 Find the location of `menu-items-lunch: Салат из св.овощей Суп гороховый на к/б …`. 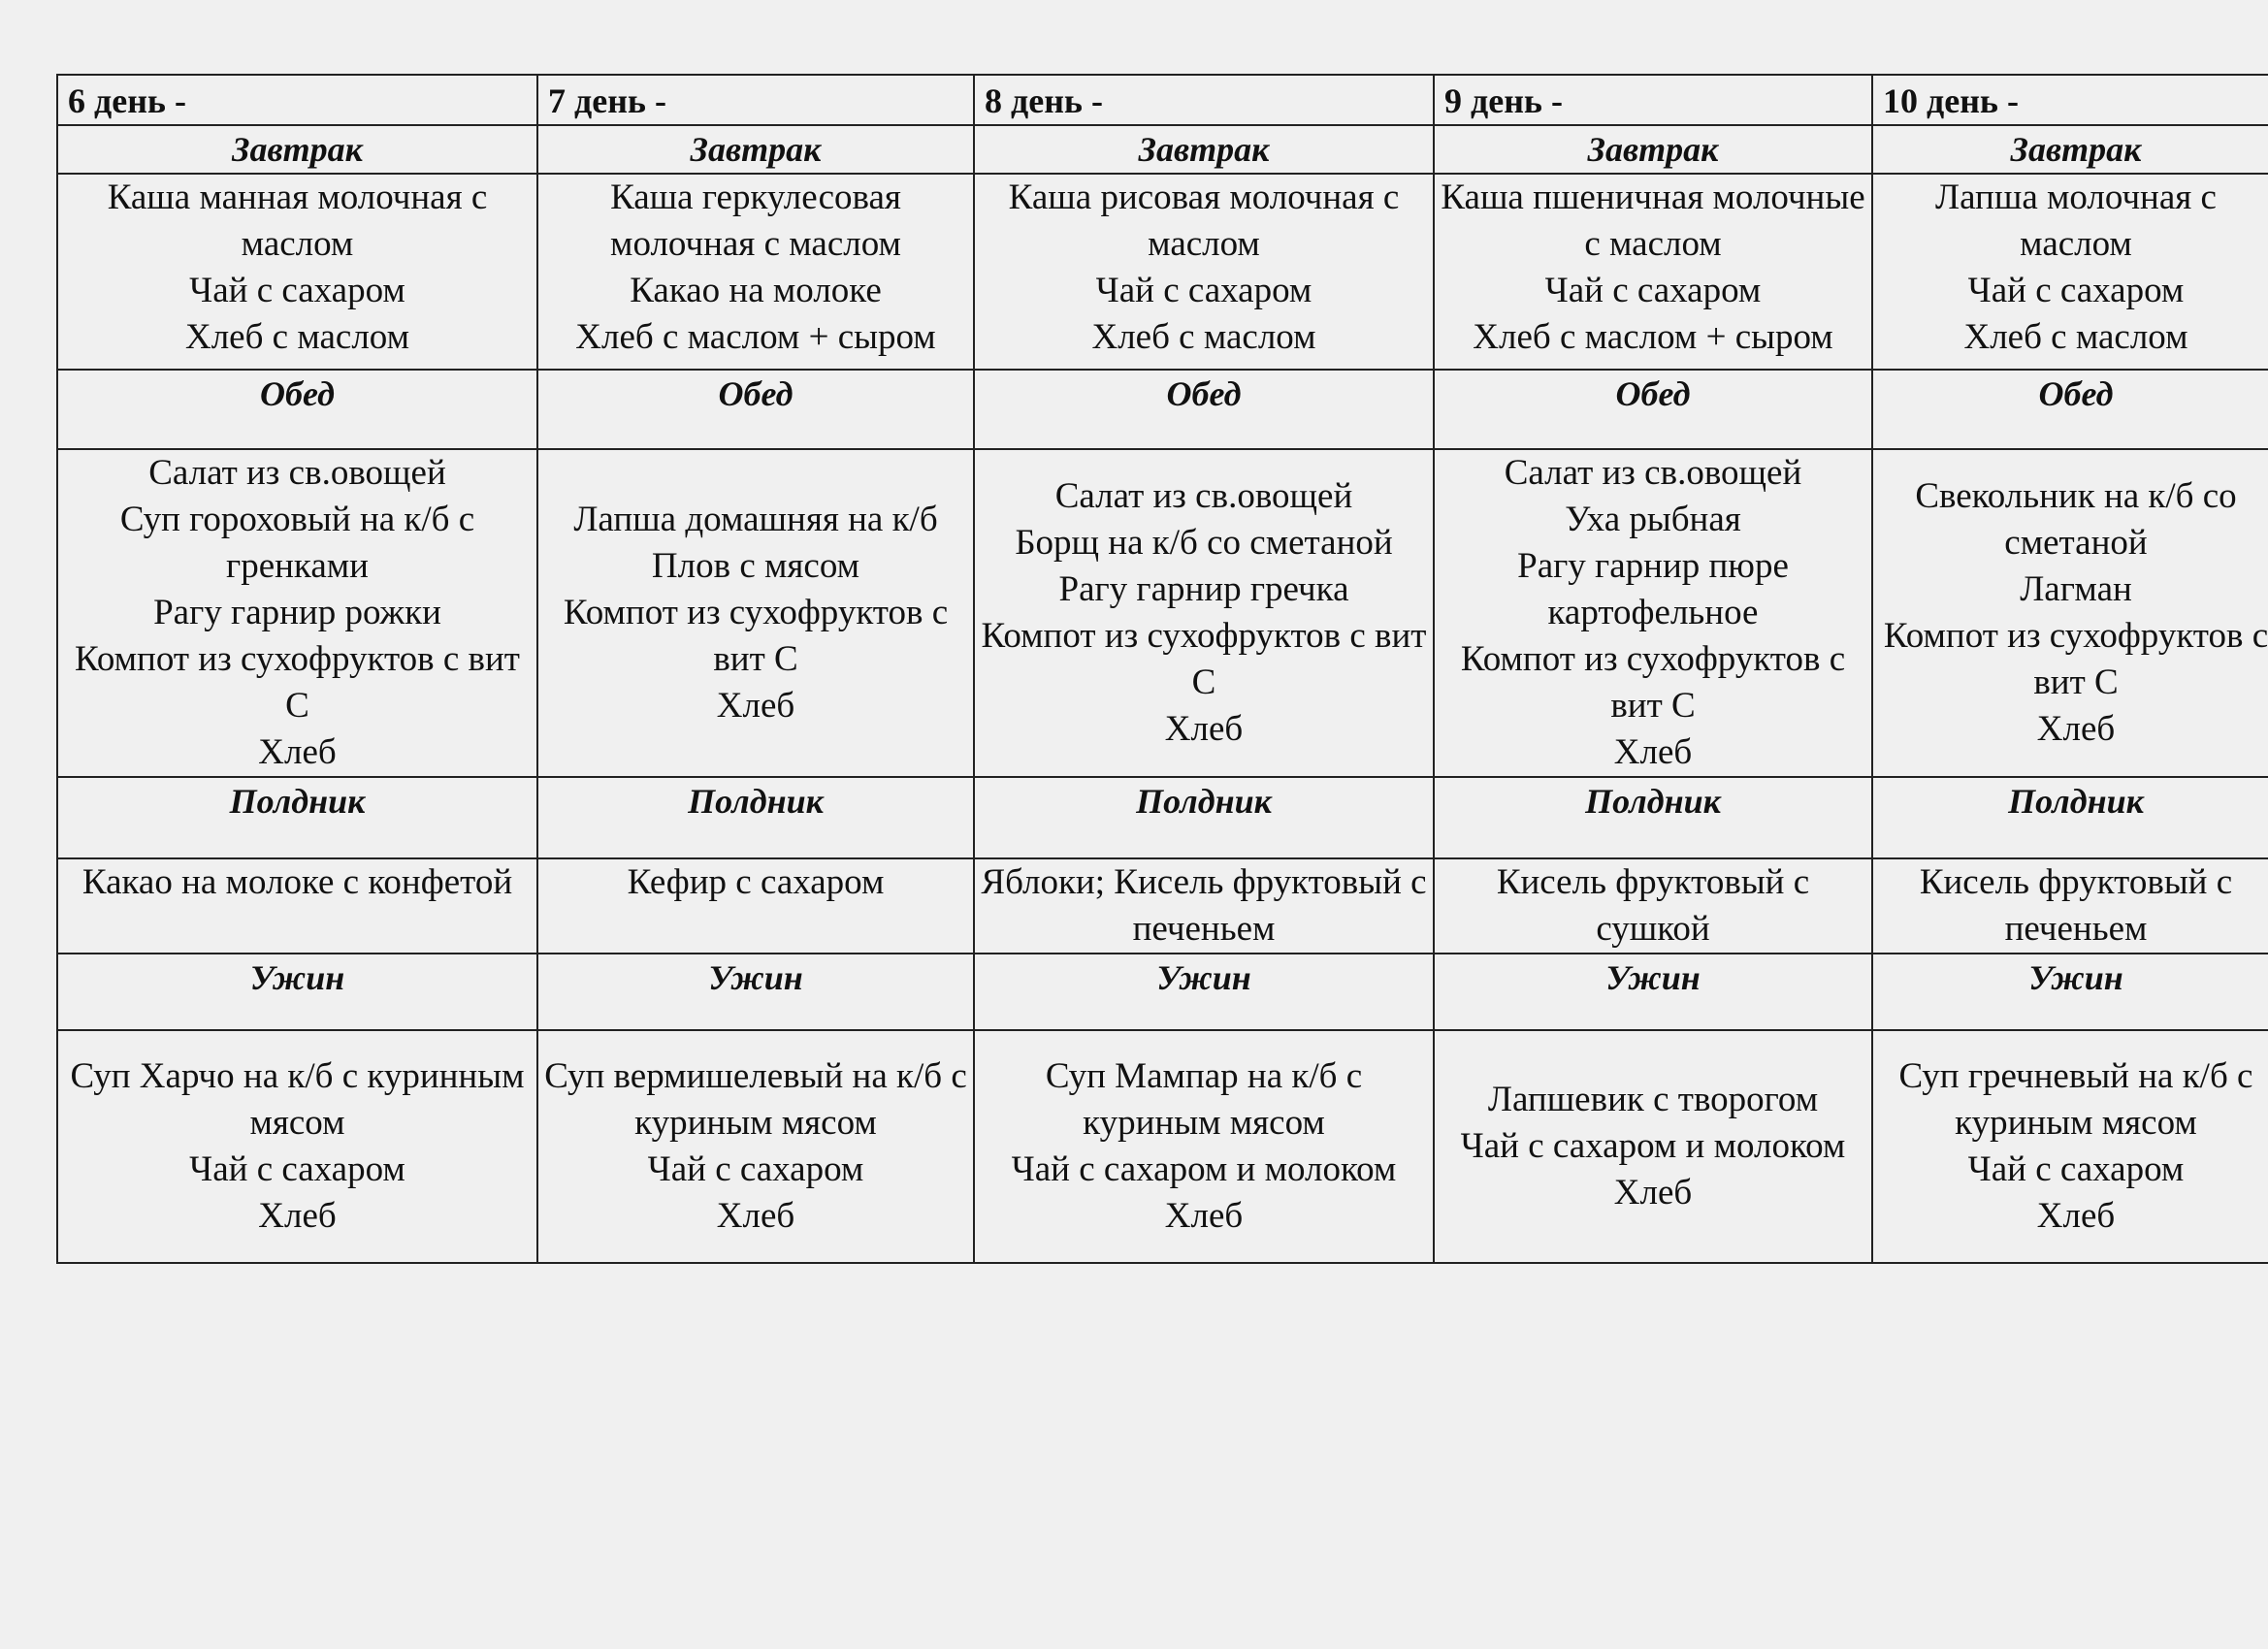

menu-items-lunch: Салат из св.овощей Суп гороховый на к/б … is located at coordinates (297, 613).